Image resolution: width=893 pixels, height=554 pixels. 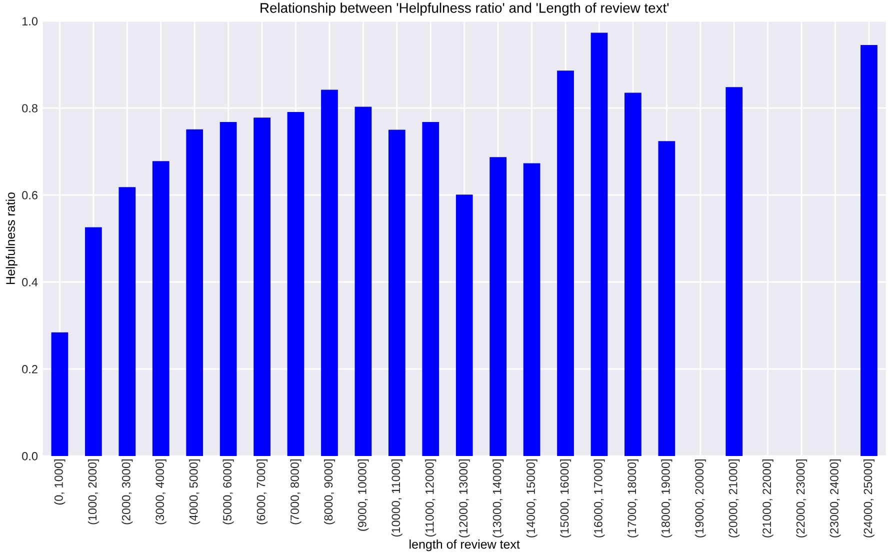 What do you see at coordinates (835, 499) in the screenshot?
I see `x-tick-label: (23000, 24000]` at bounding box center [835, 499].